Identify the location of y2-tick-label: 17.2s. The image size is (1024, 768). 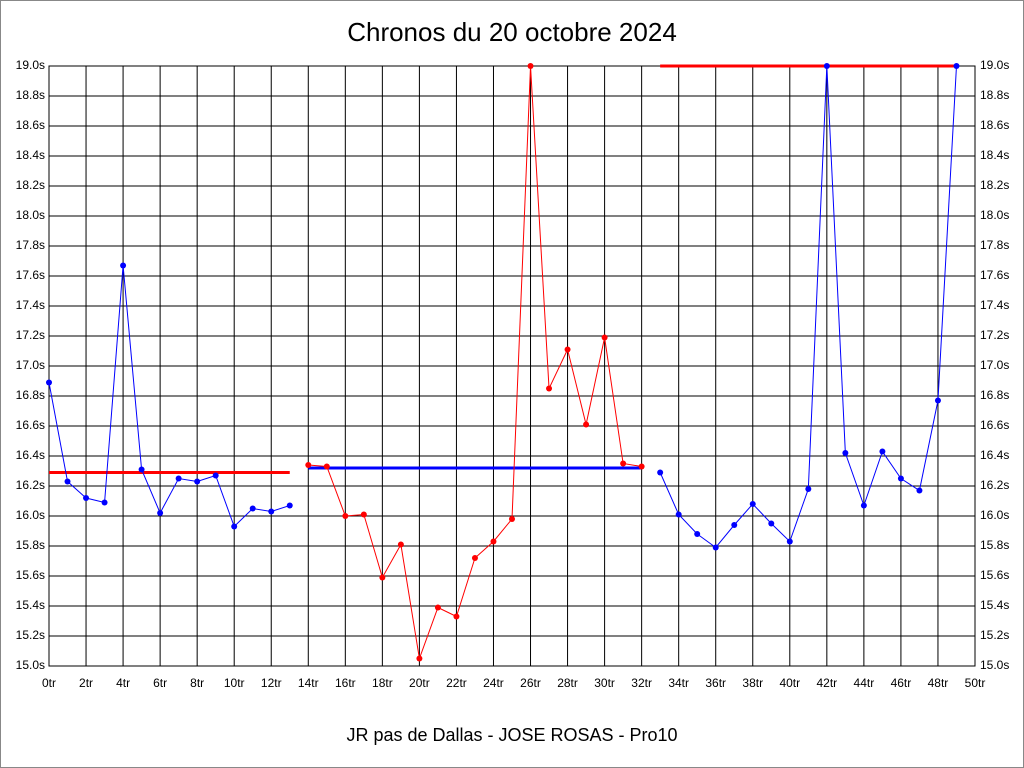
(994, 335).